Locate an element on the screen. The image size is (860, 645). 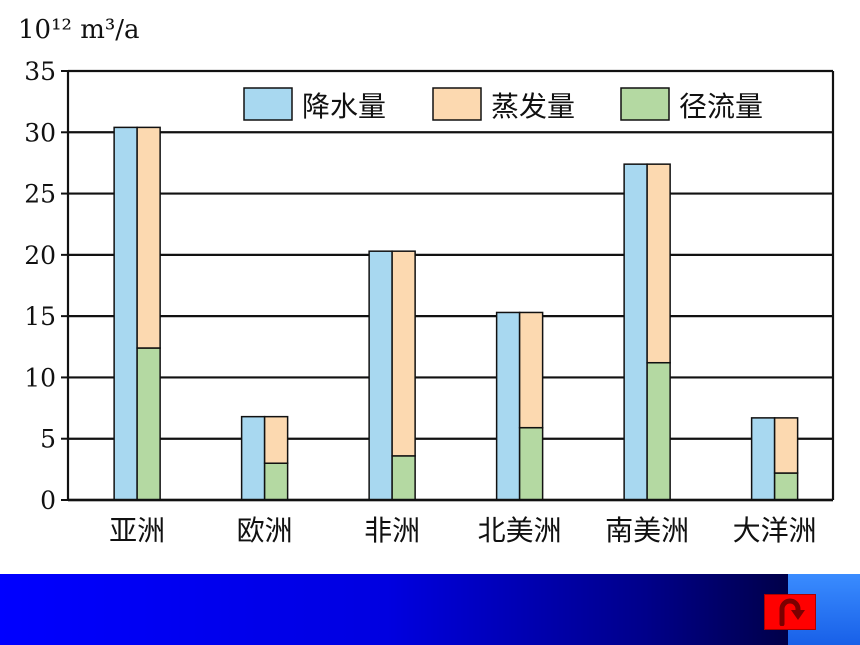
footer-bar is located at coordinates (430, 609).